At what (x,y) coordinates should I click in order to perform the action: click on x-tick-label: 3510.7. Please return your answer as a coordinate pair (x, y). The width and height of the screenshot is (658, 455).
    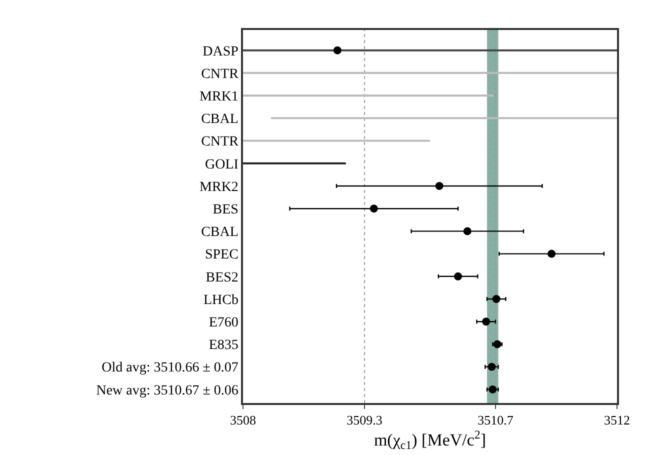
    Looking at the image, I should click on (496, 420).